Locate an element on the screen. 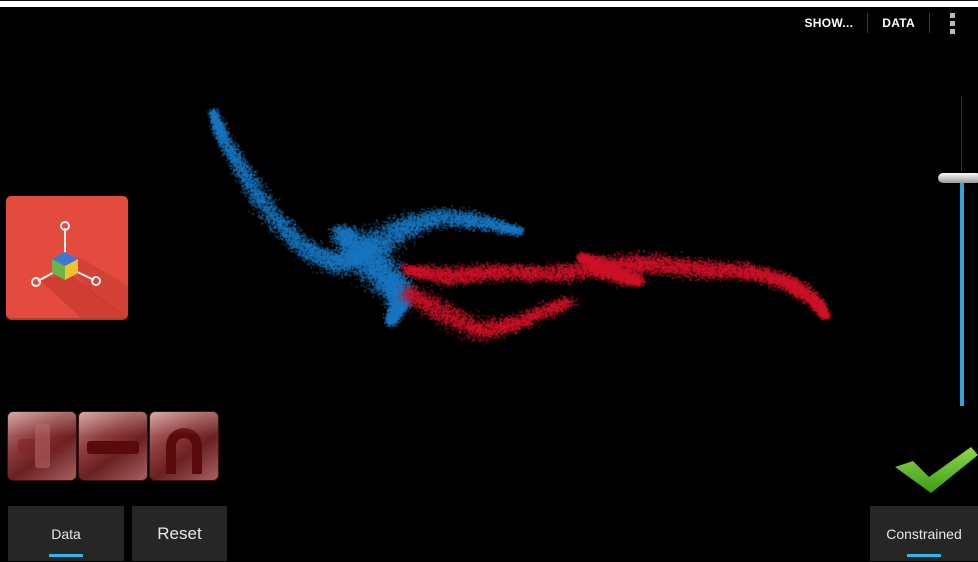  confirm-button is located at coordinates (935, 470).